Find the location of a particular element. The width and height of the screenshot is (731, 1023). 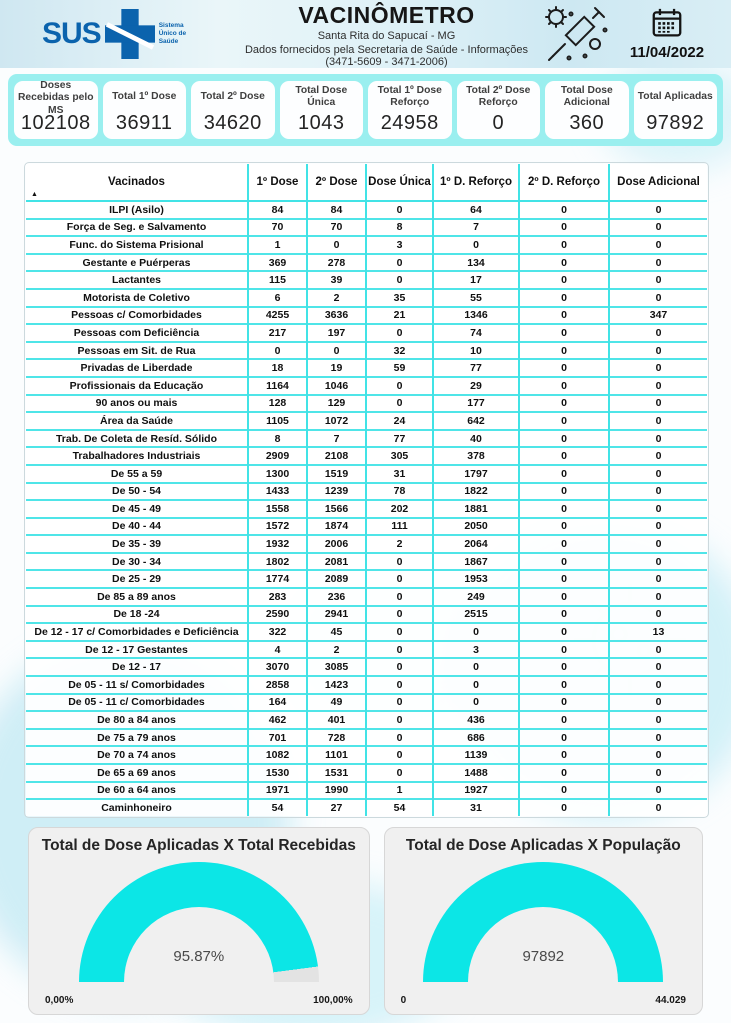

kpi-card: Total Dose Adicional 360 is located at coordinates (587, 110).